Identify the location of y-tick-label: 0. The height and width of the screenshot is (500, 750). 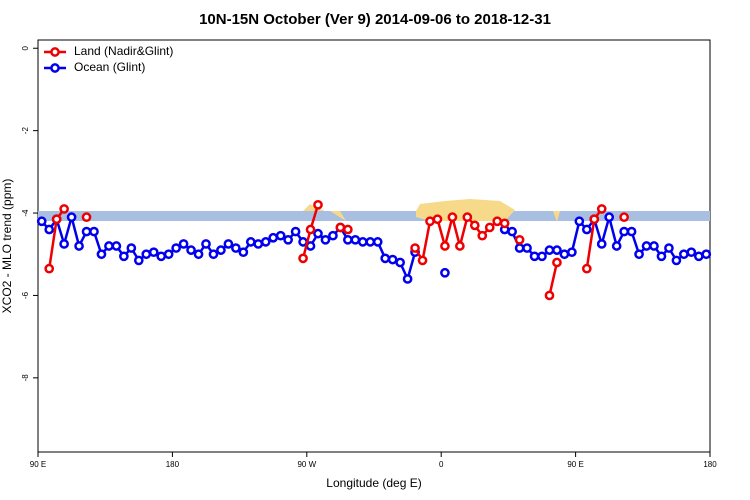
(25, 47).